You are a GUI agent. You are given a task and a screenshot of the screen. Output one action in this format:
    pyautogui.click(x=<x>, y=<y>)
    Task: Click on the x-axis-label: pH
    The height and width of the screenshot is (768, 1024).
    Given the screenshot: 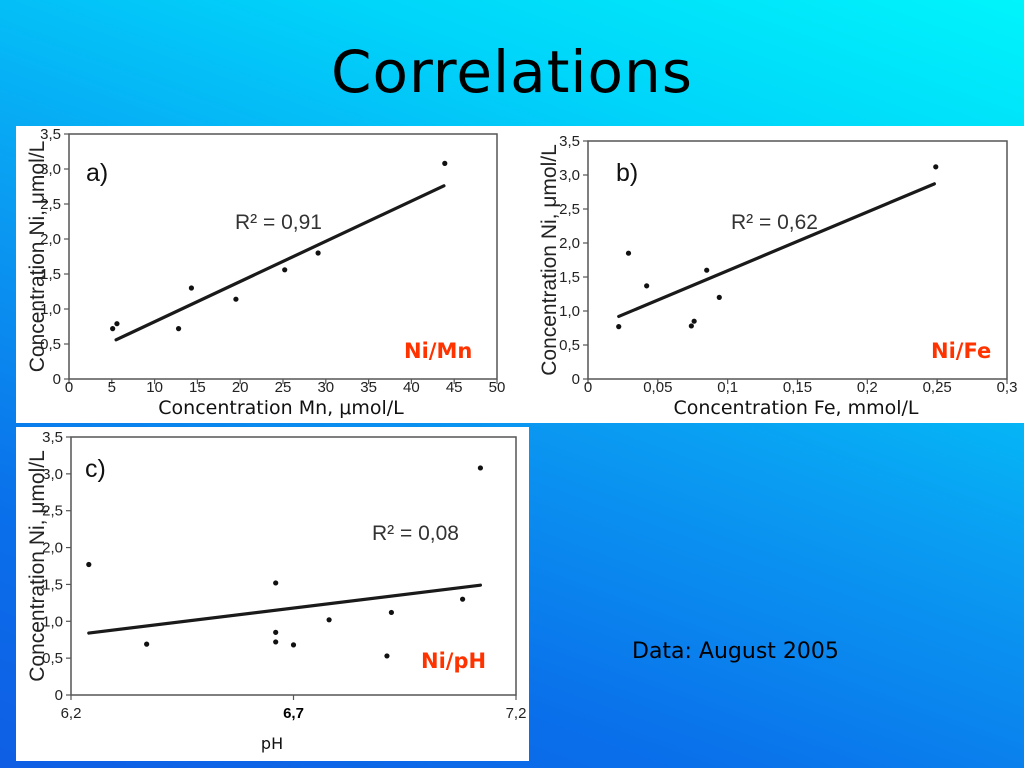 What is the action you would take?
    pyautogui.click(x=272, y=743)
    